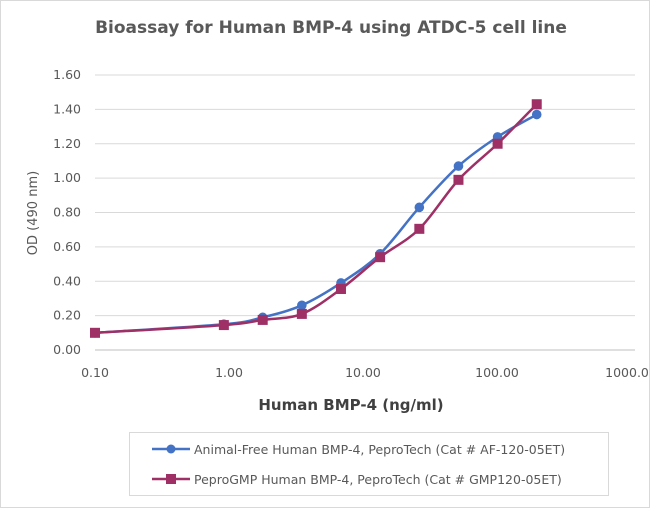 Image resolution: width=650 pixels, height=508 pixels. Describe the element at coordinates (627, 372) in the screenshot. I see `x-tick-label: 1000.00` at that location.